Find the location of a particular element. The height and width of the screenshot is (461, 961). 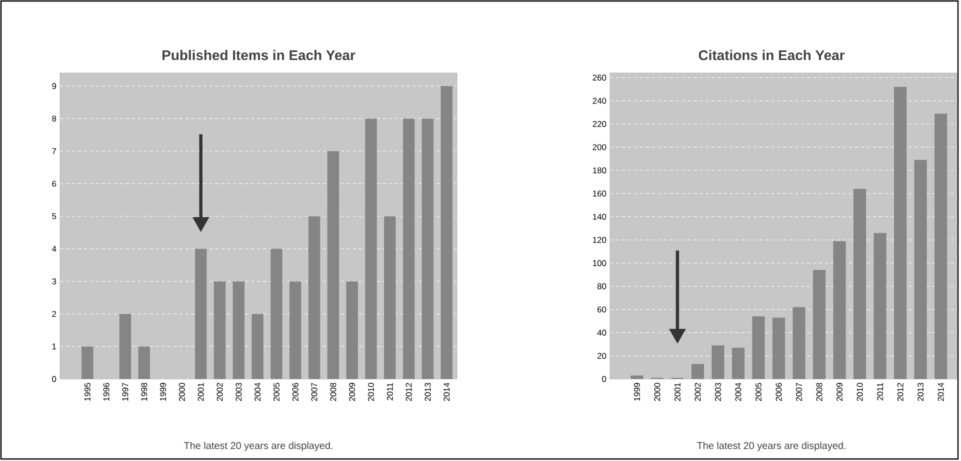

y-tick-label: 4 is located at coordinates (54, 249).